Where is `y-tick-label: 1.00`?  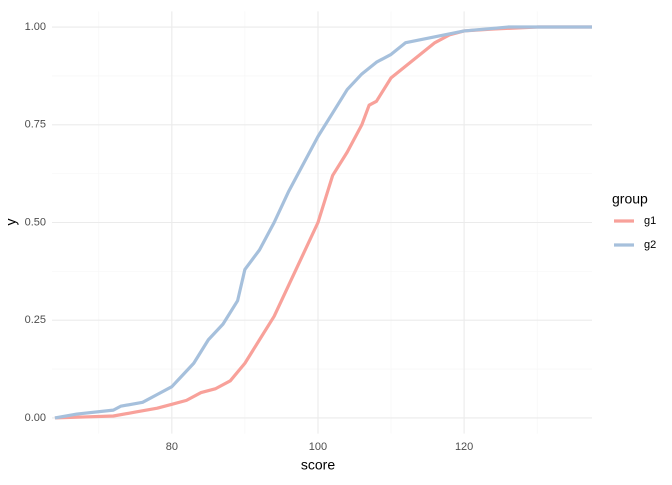 y-tick-label: 1.00 is located at coordinates (35, 27).